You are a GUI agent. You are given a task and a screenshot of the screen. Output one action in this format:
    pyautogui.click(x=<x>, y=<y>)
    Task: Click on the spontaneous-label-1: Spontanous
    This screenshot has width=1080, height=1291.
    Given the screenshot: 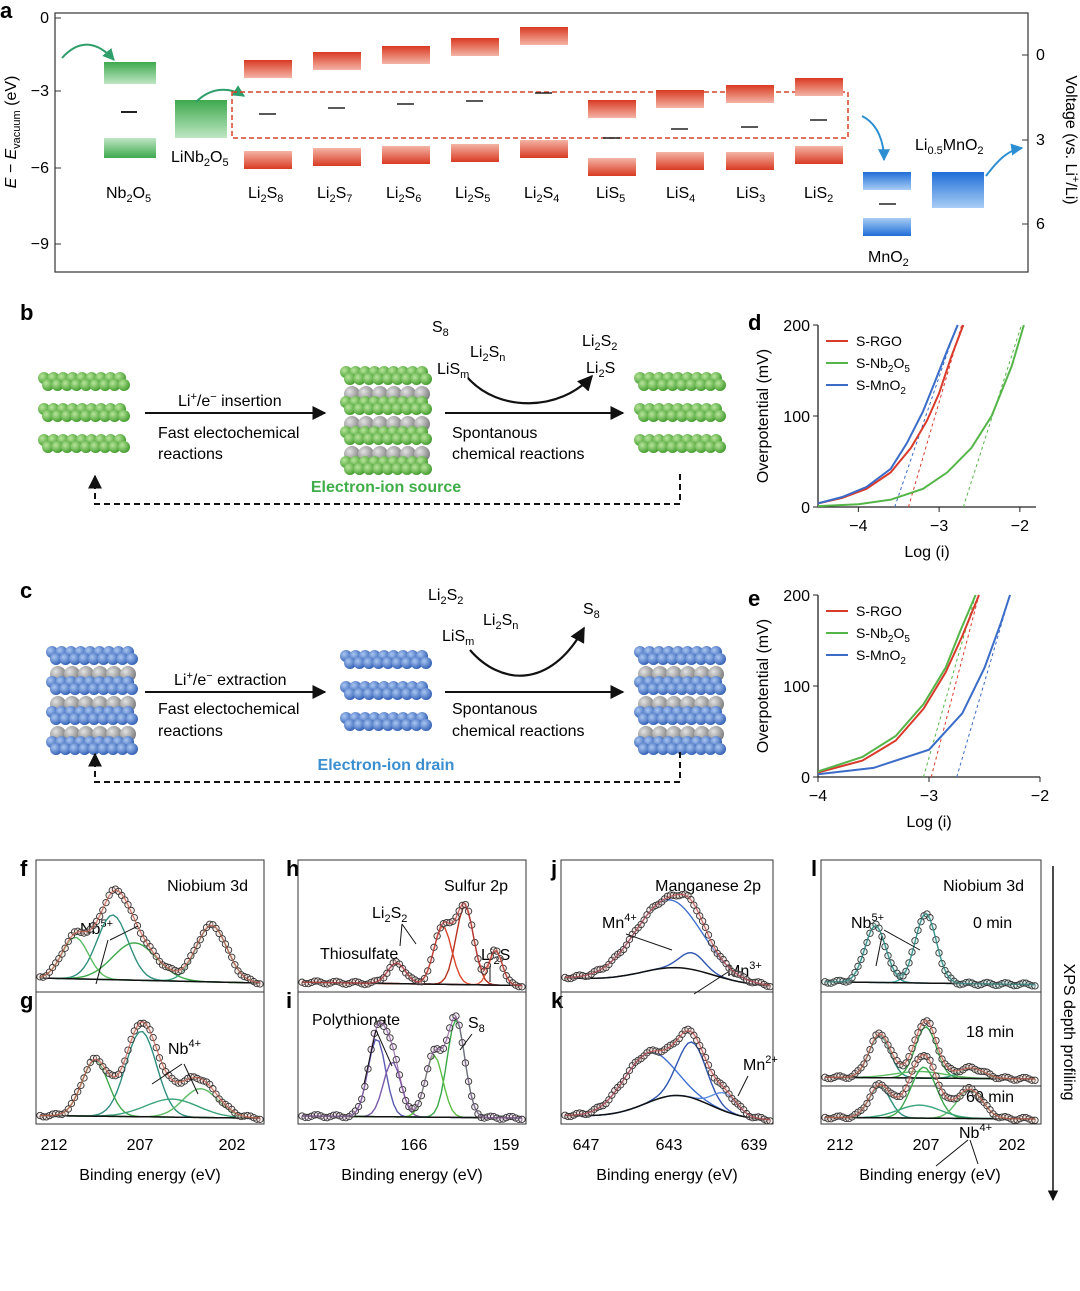 What is the action you would take?
    pyautogui.click(x=494, y=433)
    